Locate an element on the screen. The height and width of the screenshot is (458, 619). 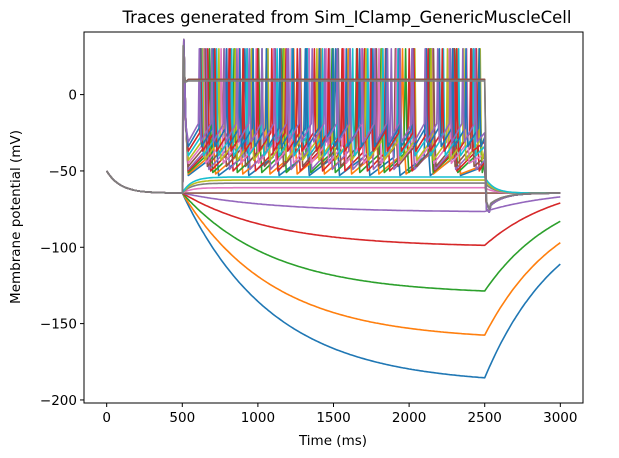
y-tick-label: −200 is located at coordinates (58, 401).